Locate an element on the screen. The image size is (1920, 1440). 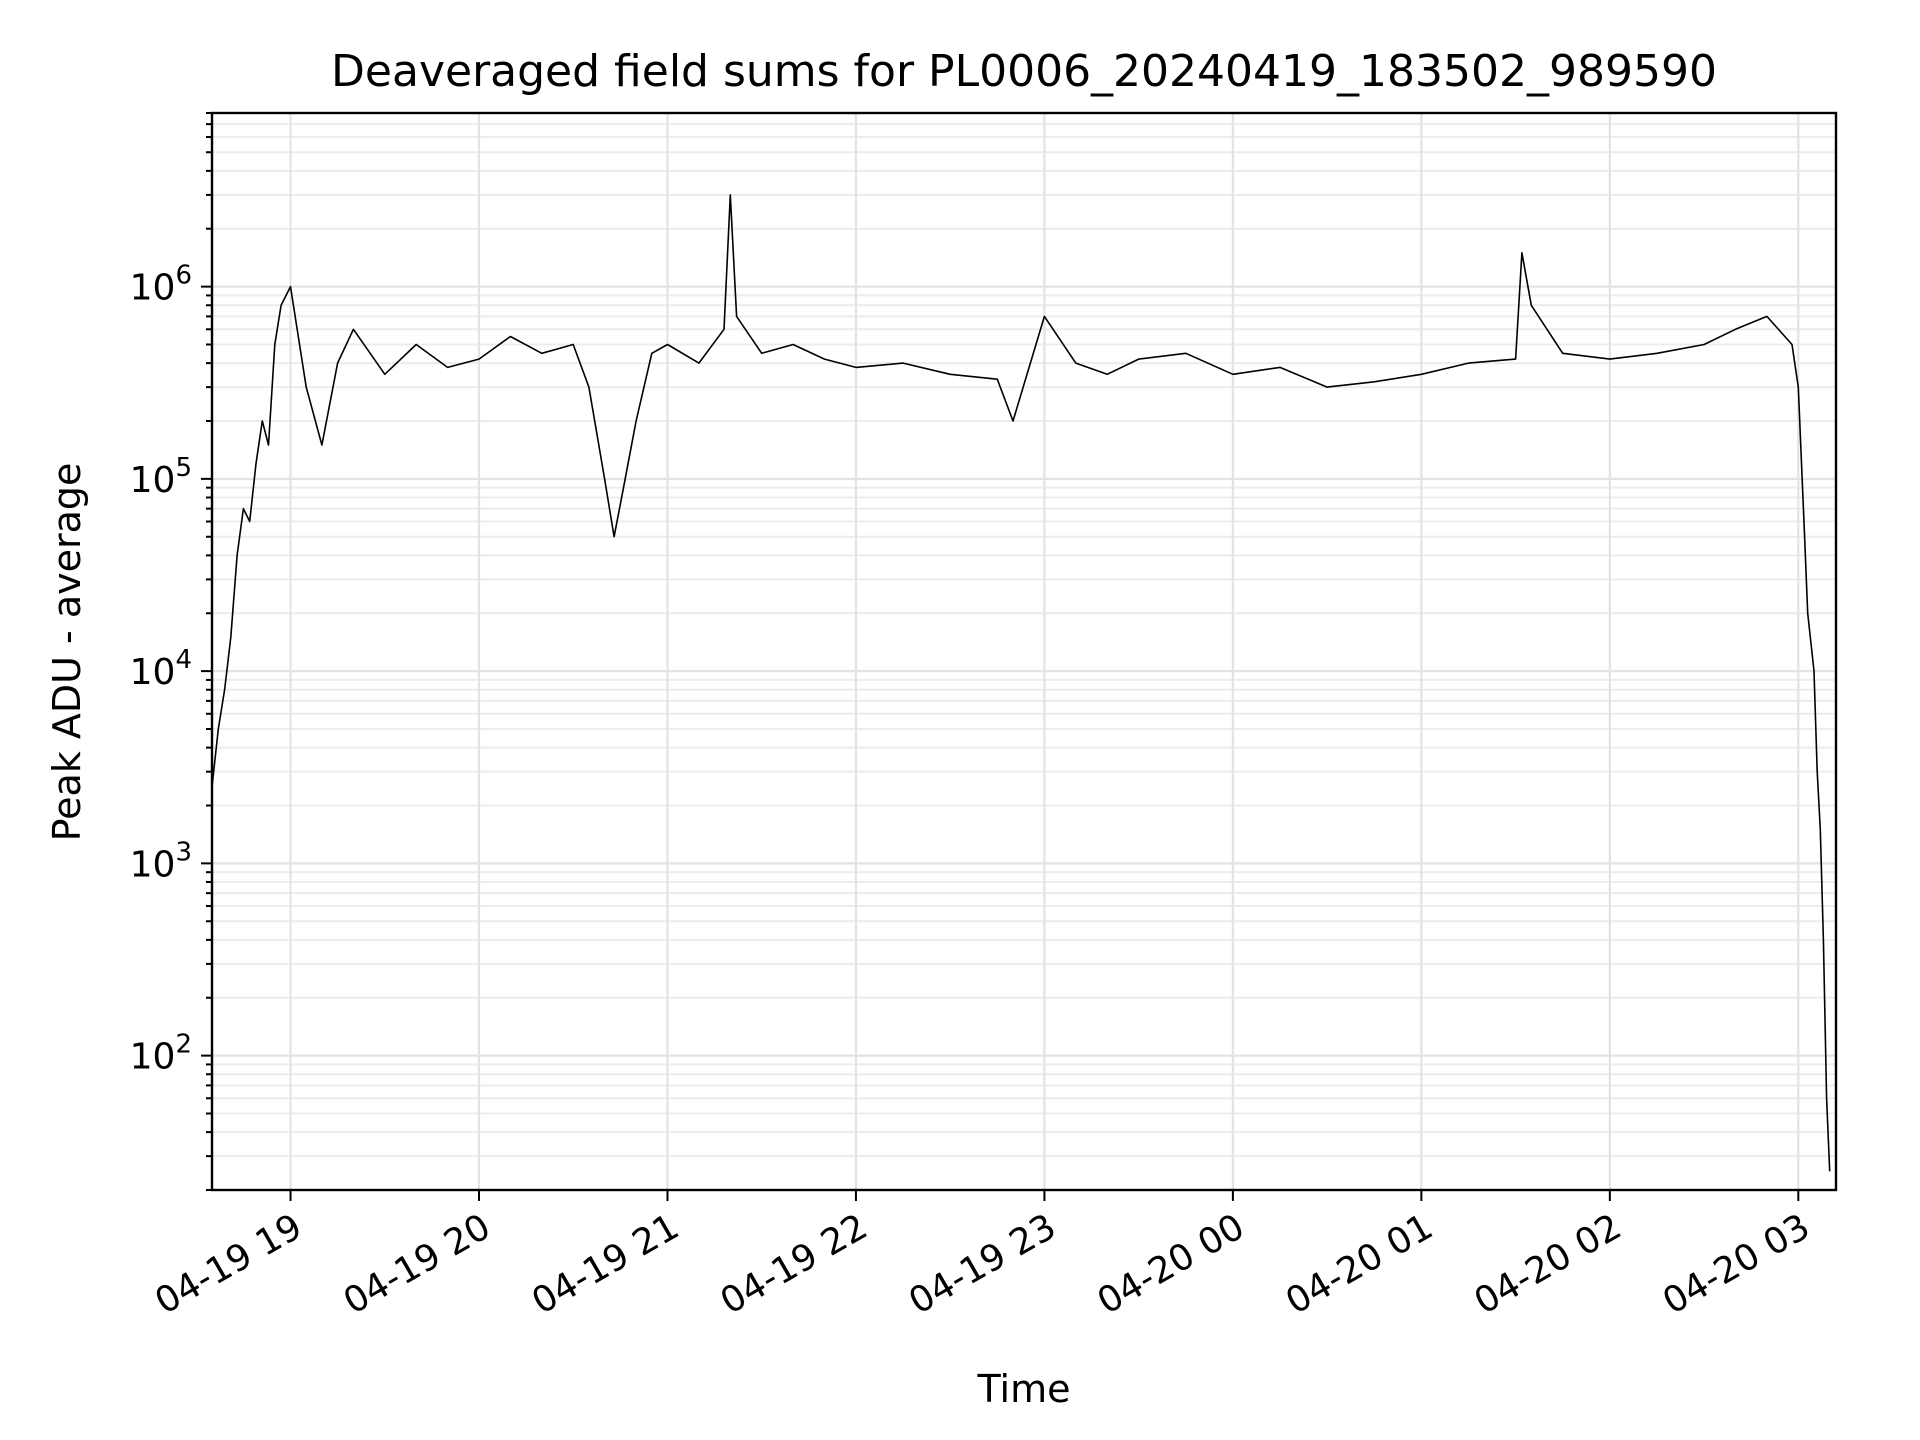
y-tick-label: 10⁶ is located at coordinates (161, 285).